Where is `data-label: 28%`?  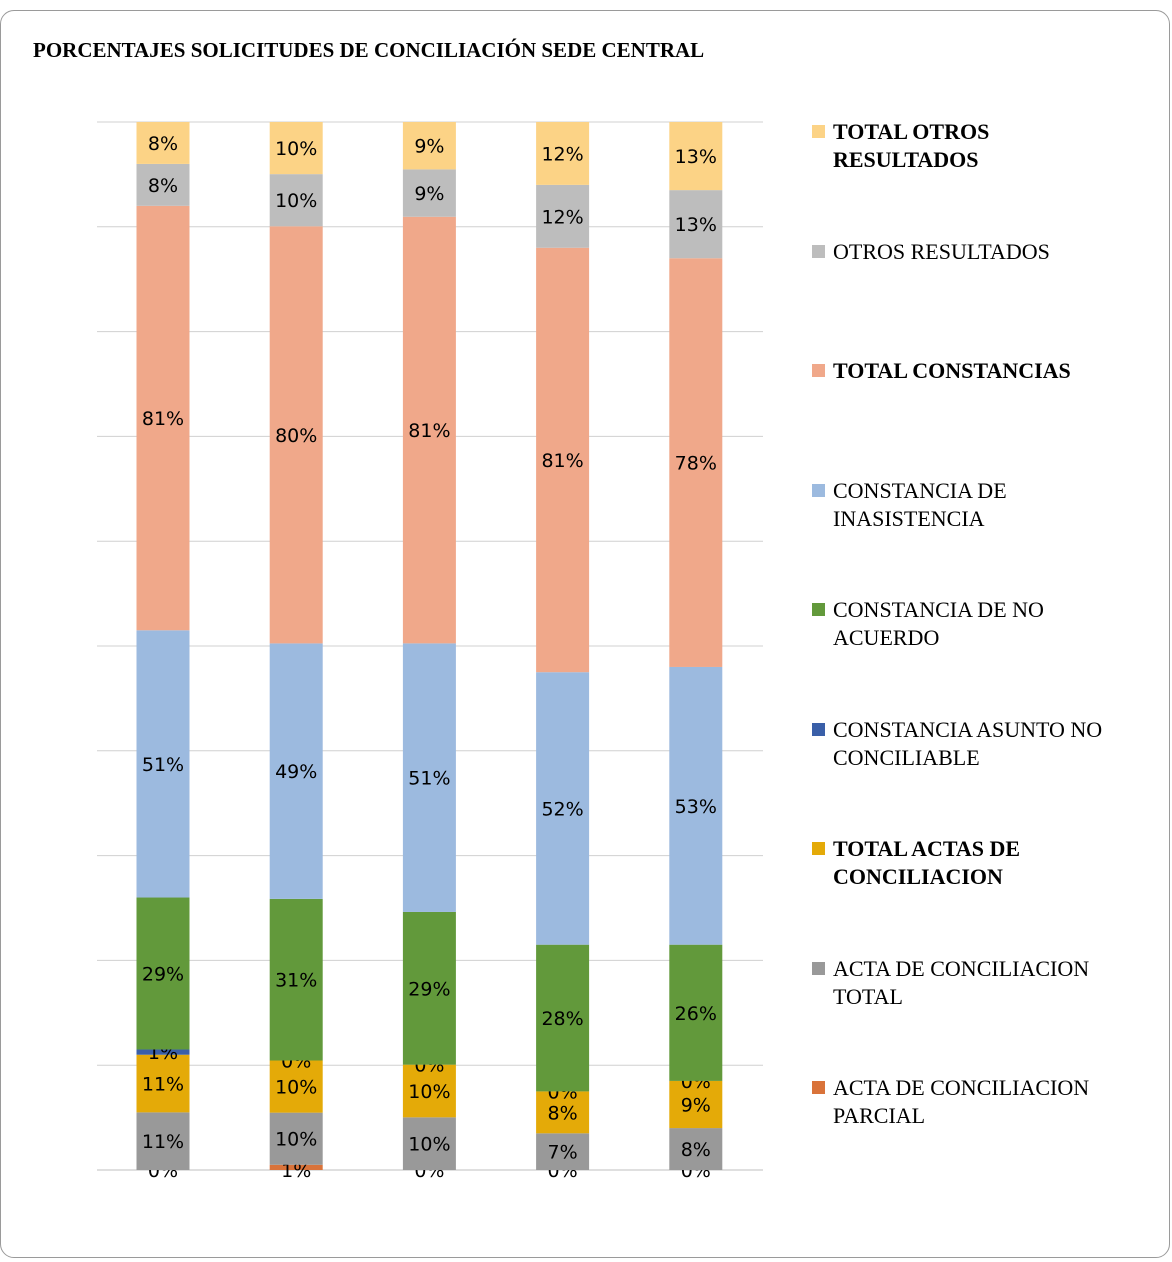
data-label: 28% is located at coordinates (562, 1019).